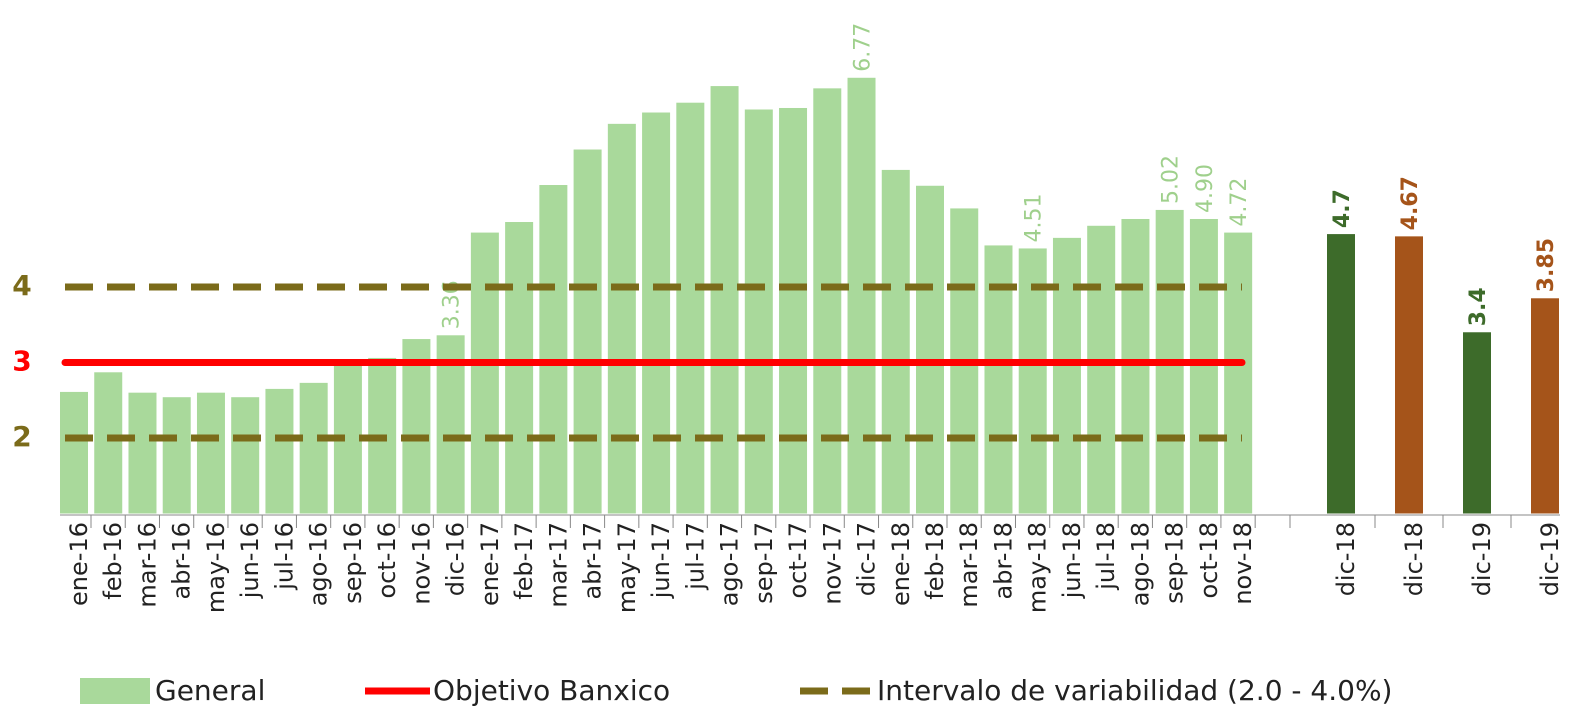 The width and height of the screenshot is (1578, 722). I want to click on x-tick-label: may-17, so click(627, 567).